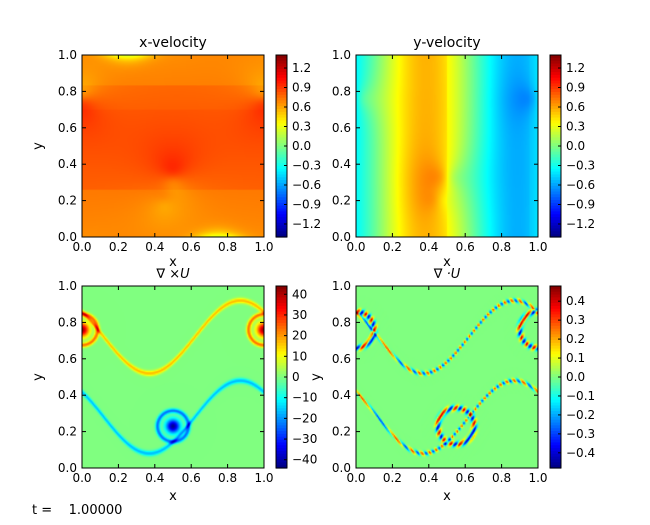  I want to click on plot-frame, so click(447, 377).